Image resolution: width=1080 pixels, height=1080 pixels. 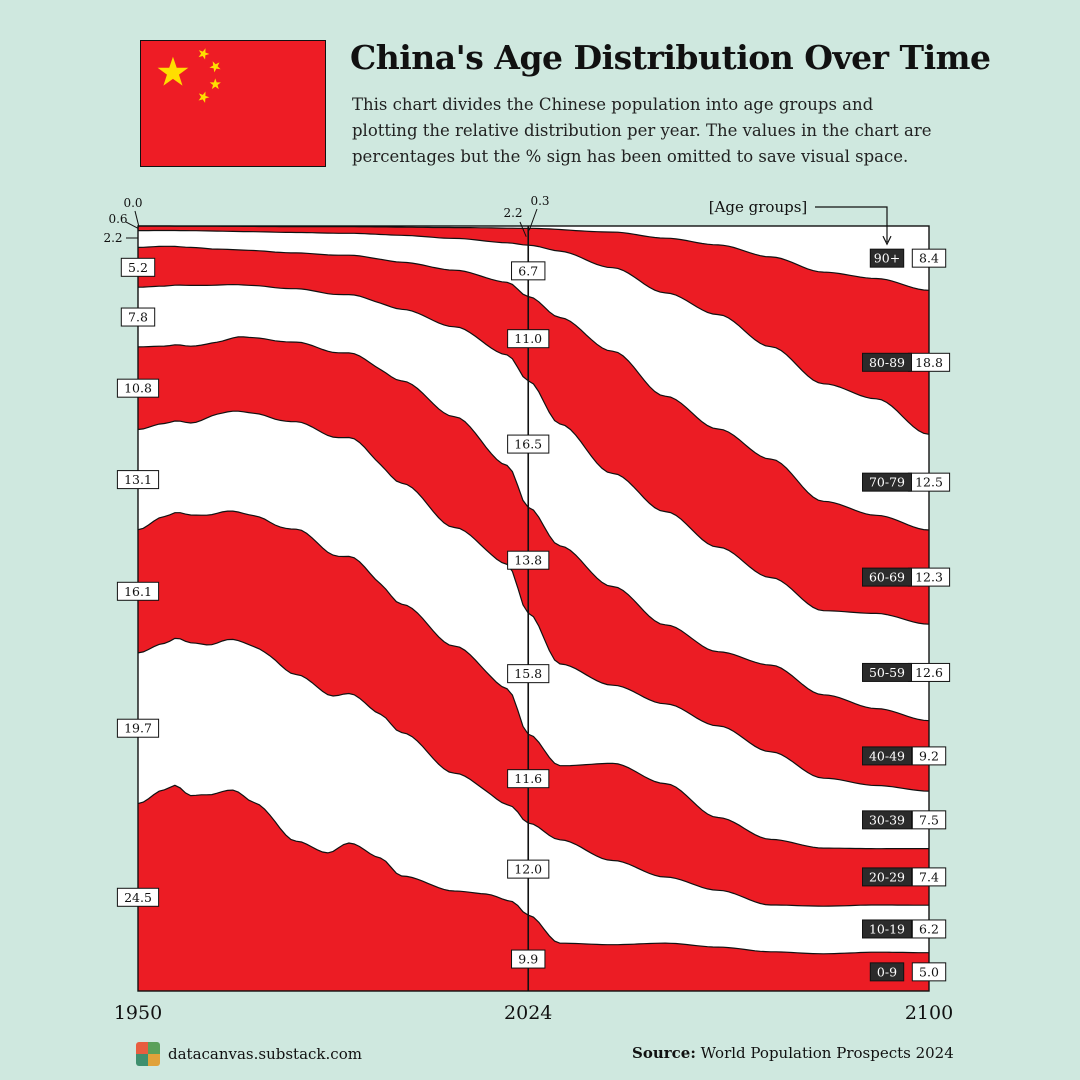 I want to click on label-2100-50-59: 12.6, so click(x=929, y=672).